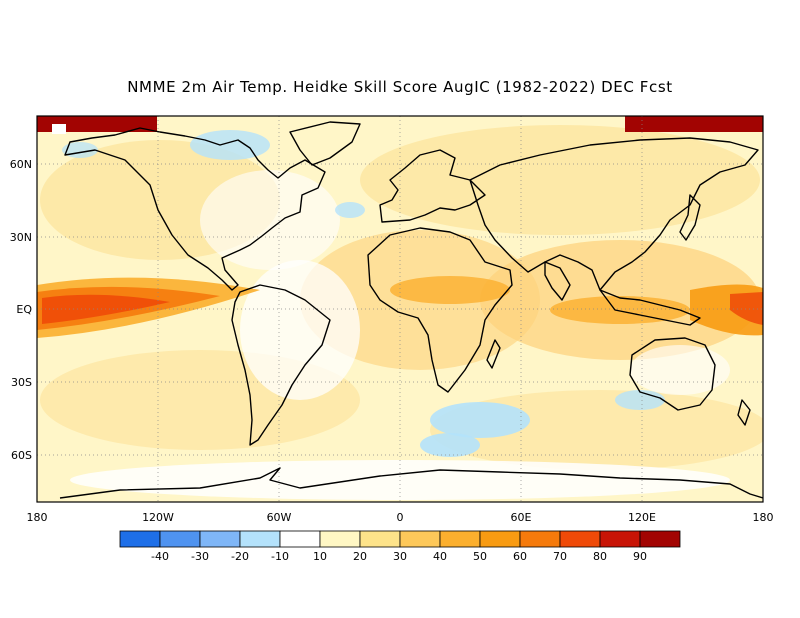 The width and height of the screenshot is (800, 618). What do you see at coordinates (21, 164) in the screenshot?
I see `lat-label-60n: 60N` at bounding box center [21, 164].